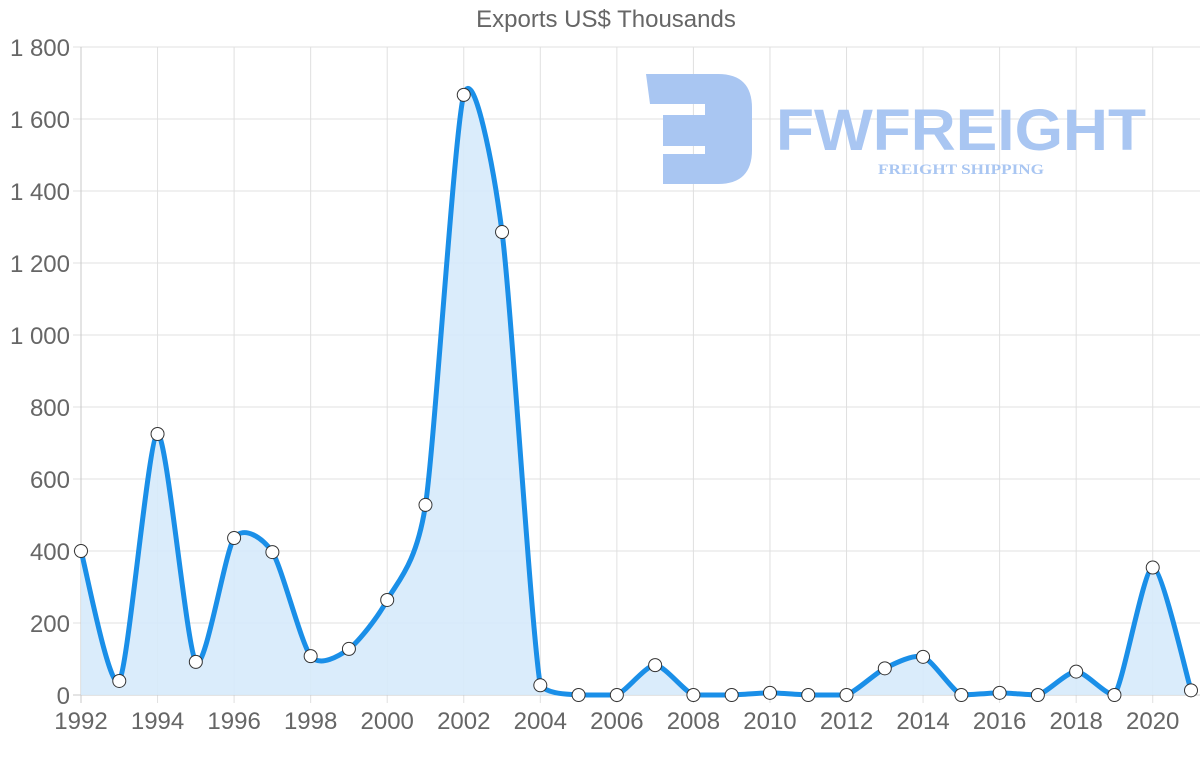 This screenshot has height=763, width=1200. I want to click on x-tick-label: 2008, so click(693, 721).